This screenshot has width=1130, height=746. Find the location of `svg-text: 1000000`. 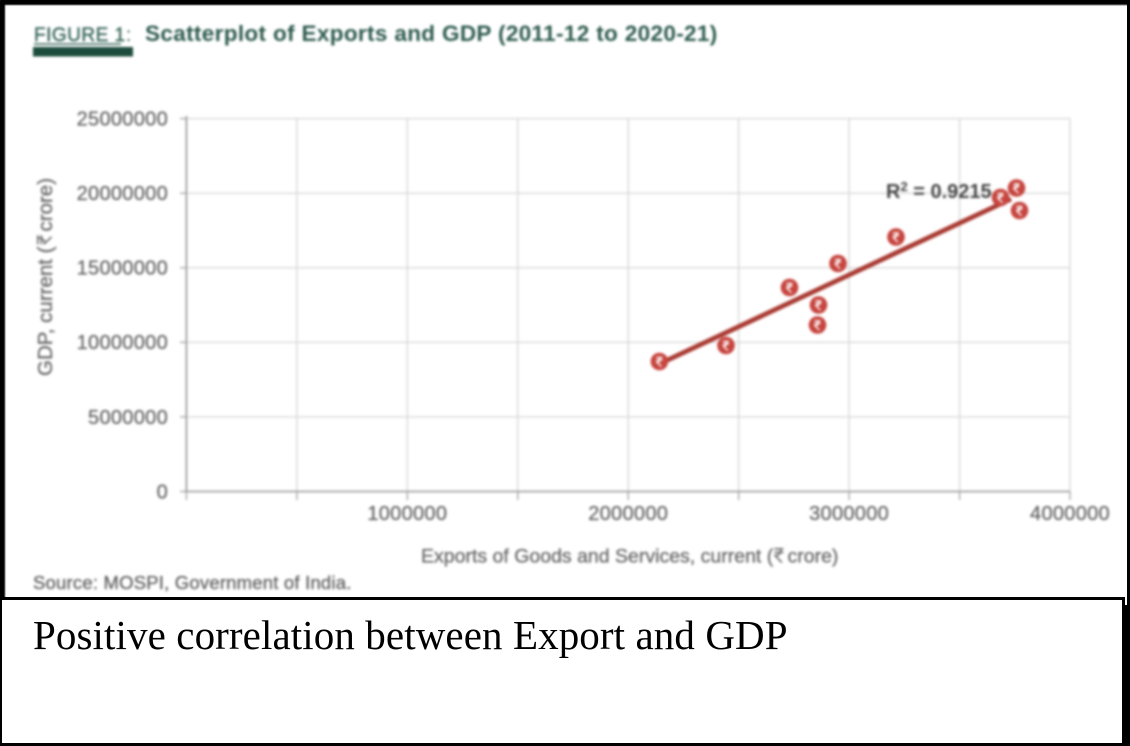

svg-text: 1000000 is located at coordinates (407, 514).